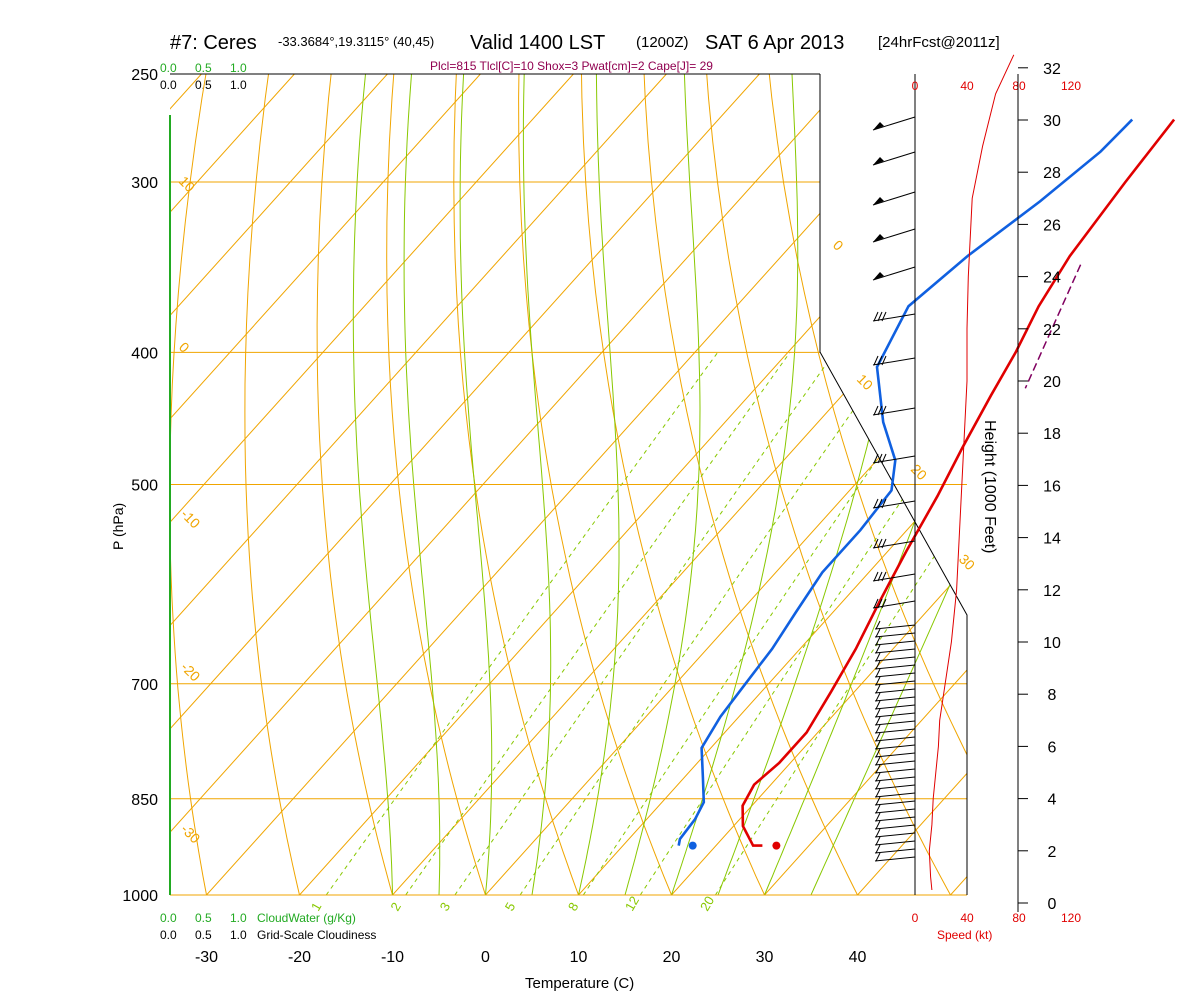 This screenshot has width=1200, height=1000. I want to click on height-tick-label: 18, so click(1052, 434).